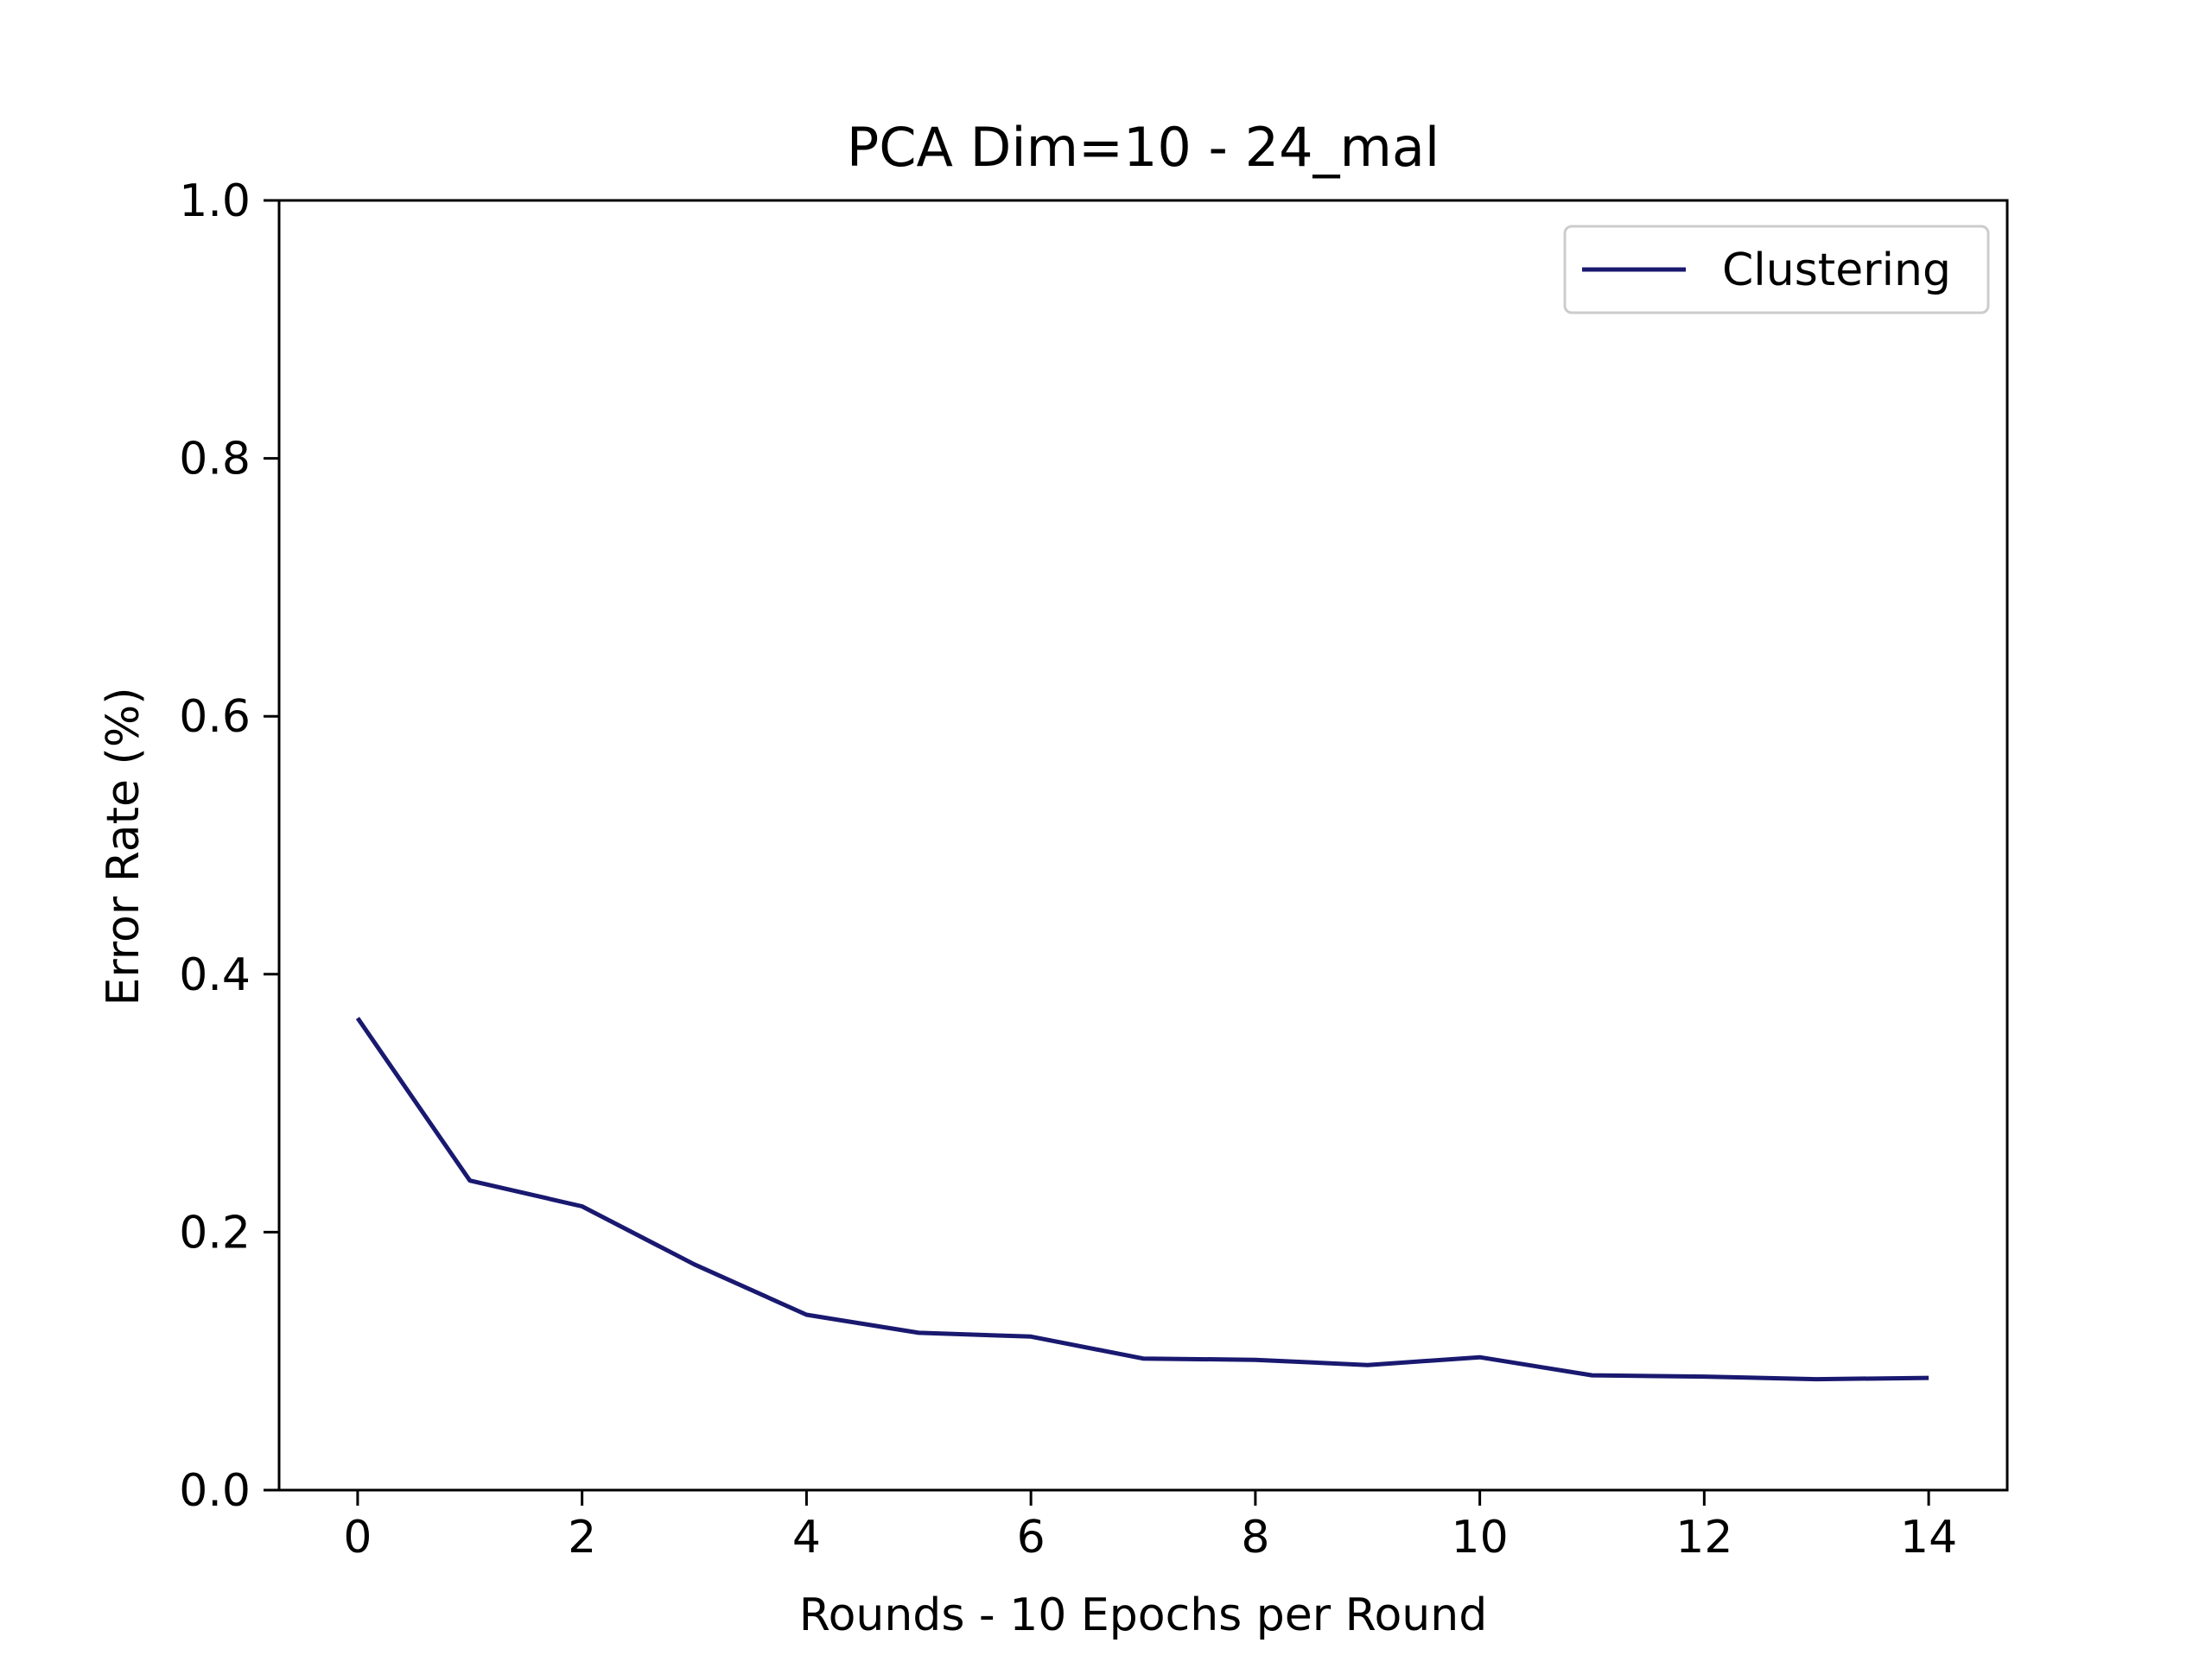 The image size is (2212, 1662). I want to click on x-tick-label: 8, so click(1255, 1538).